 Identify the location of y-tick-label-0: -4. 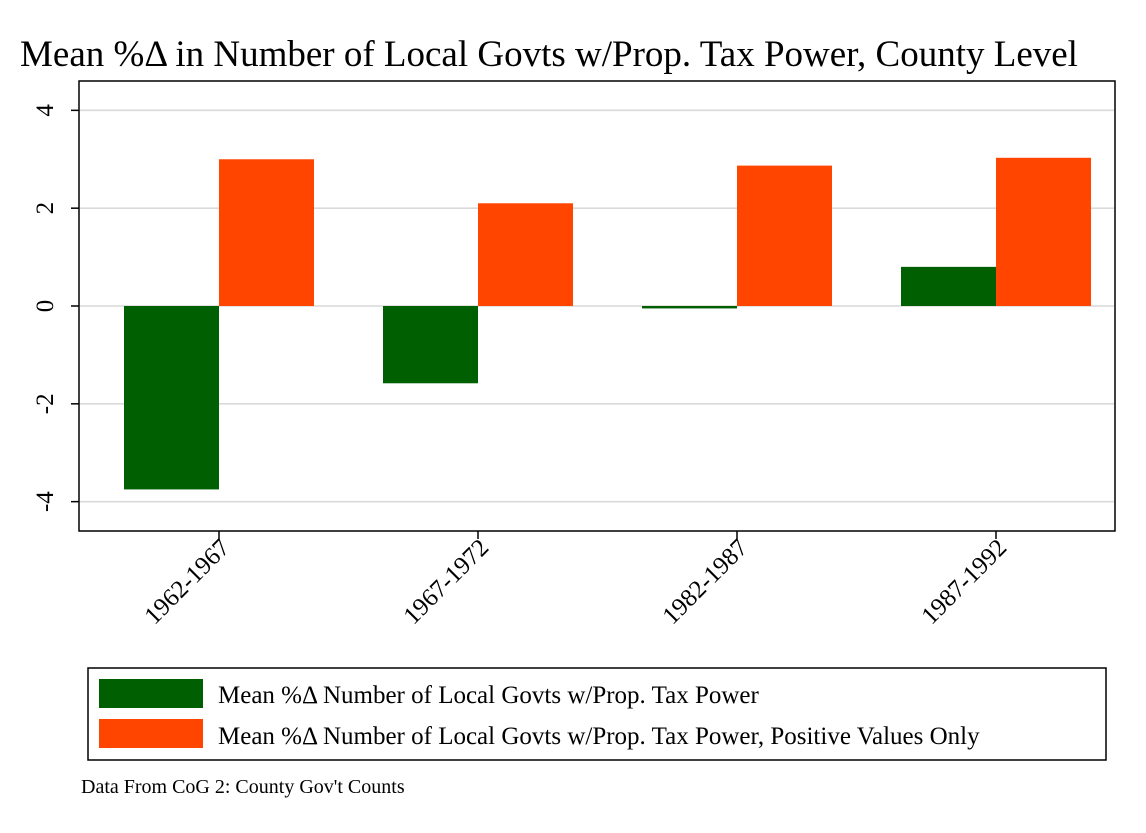
(45, 501).